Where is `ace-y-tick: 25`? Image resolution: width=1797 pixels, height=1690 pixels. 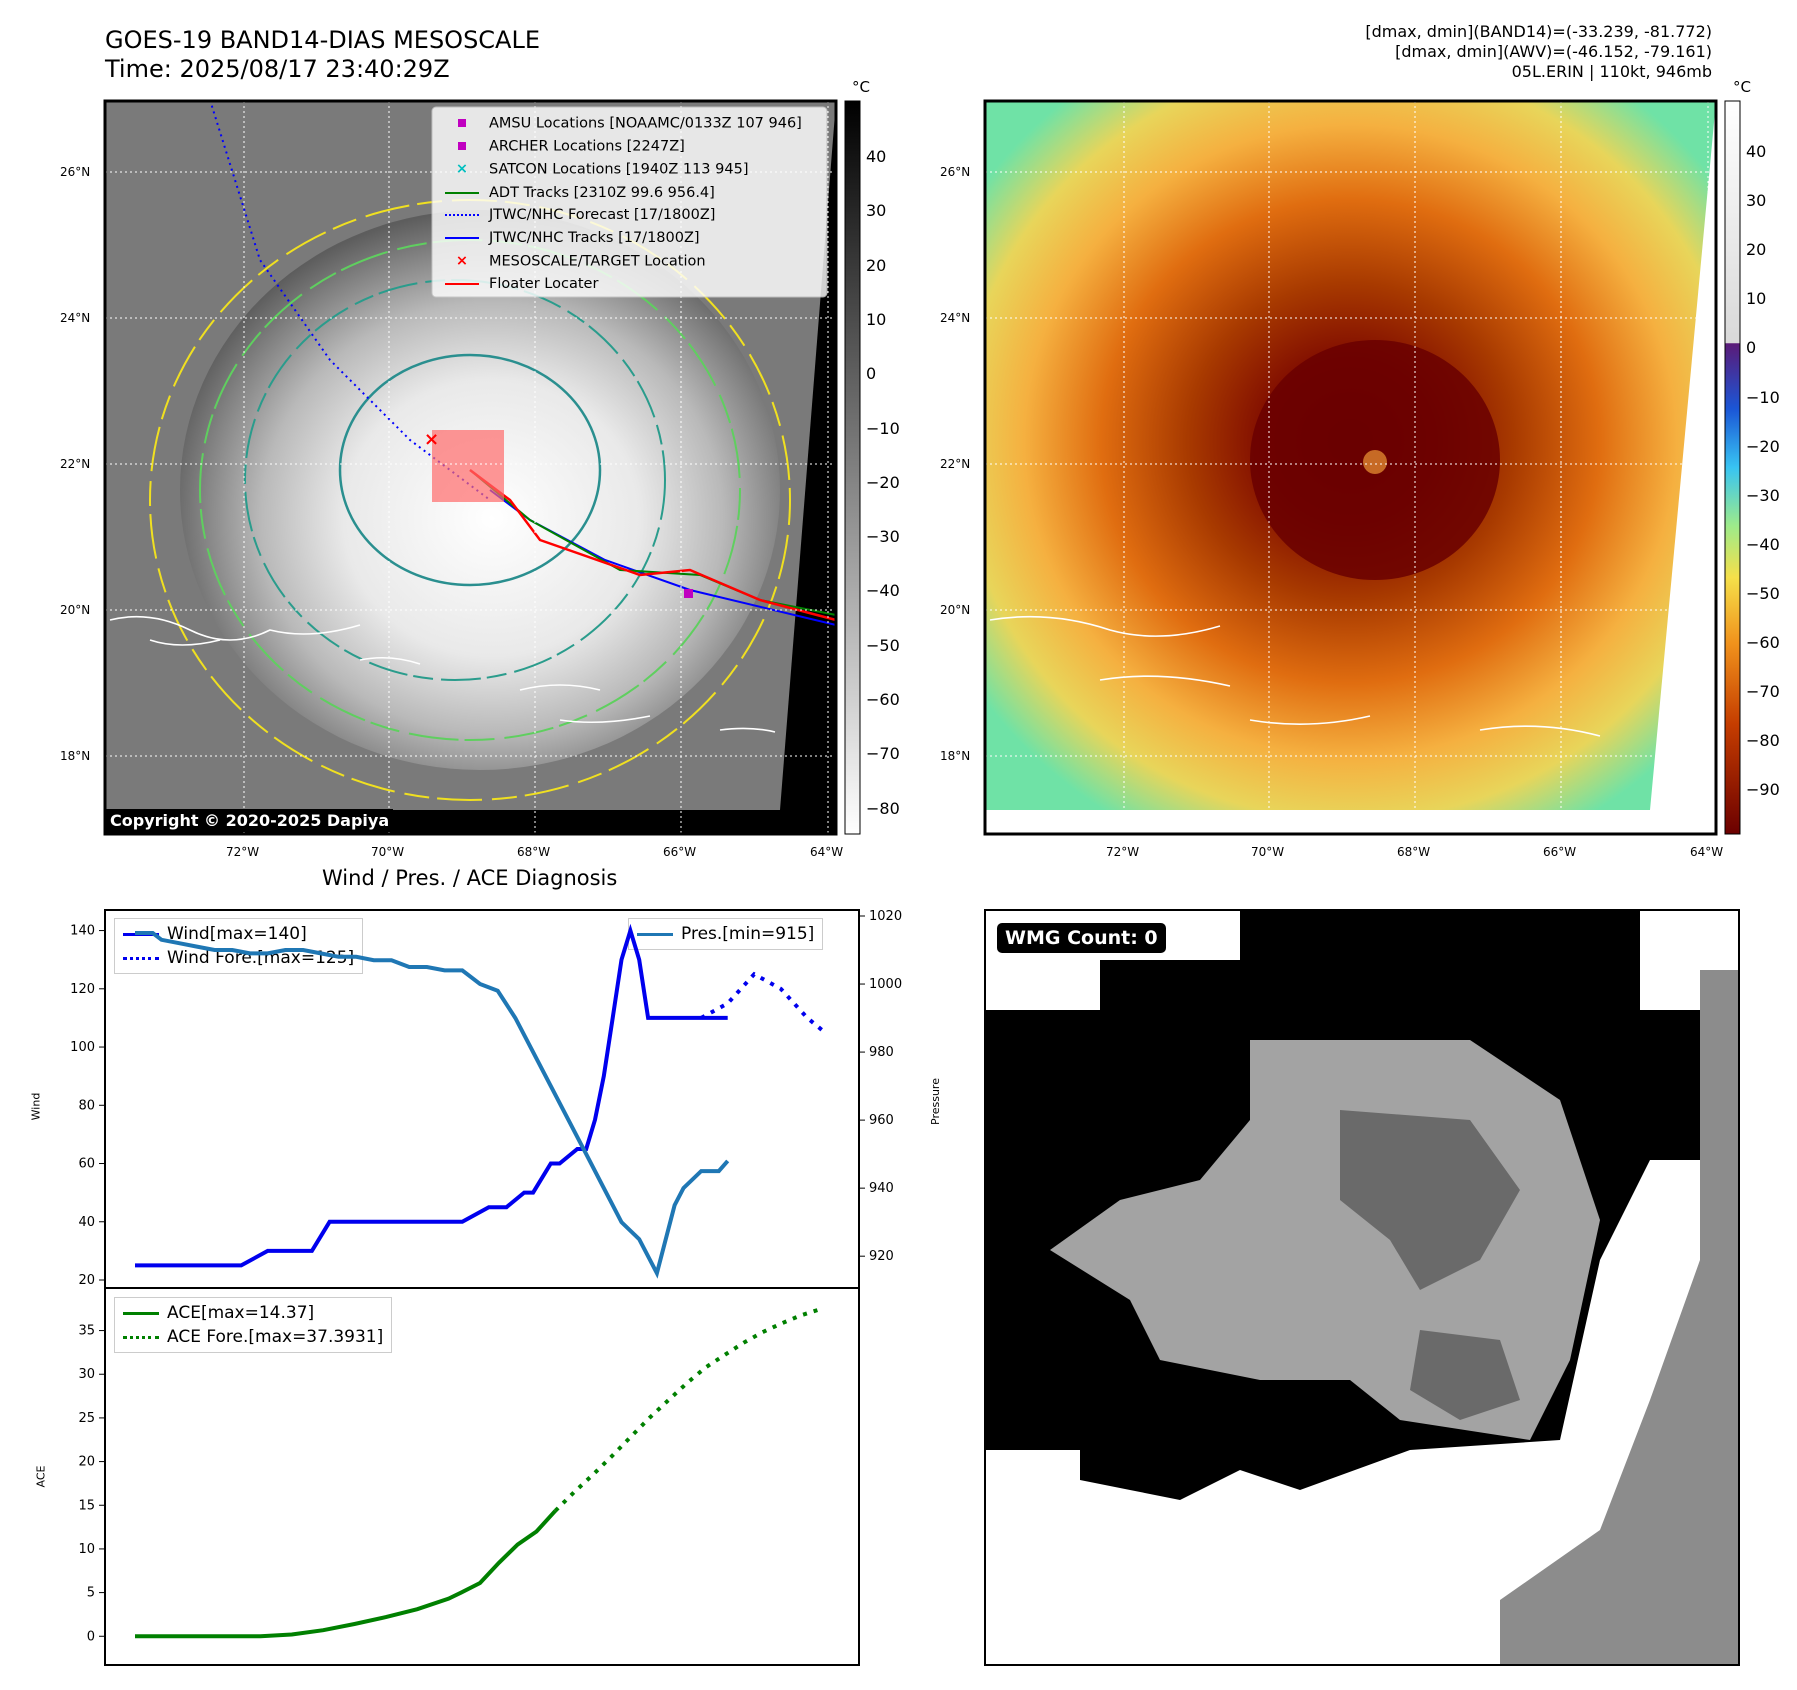 ace-y-tick: 25 is located at coordinates (86, 1418).